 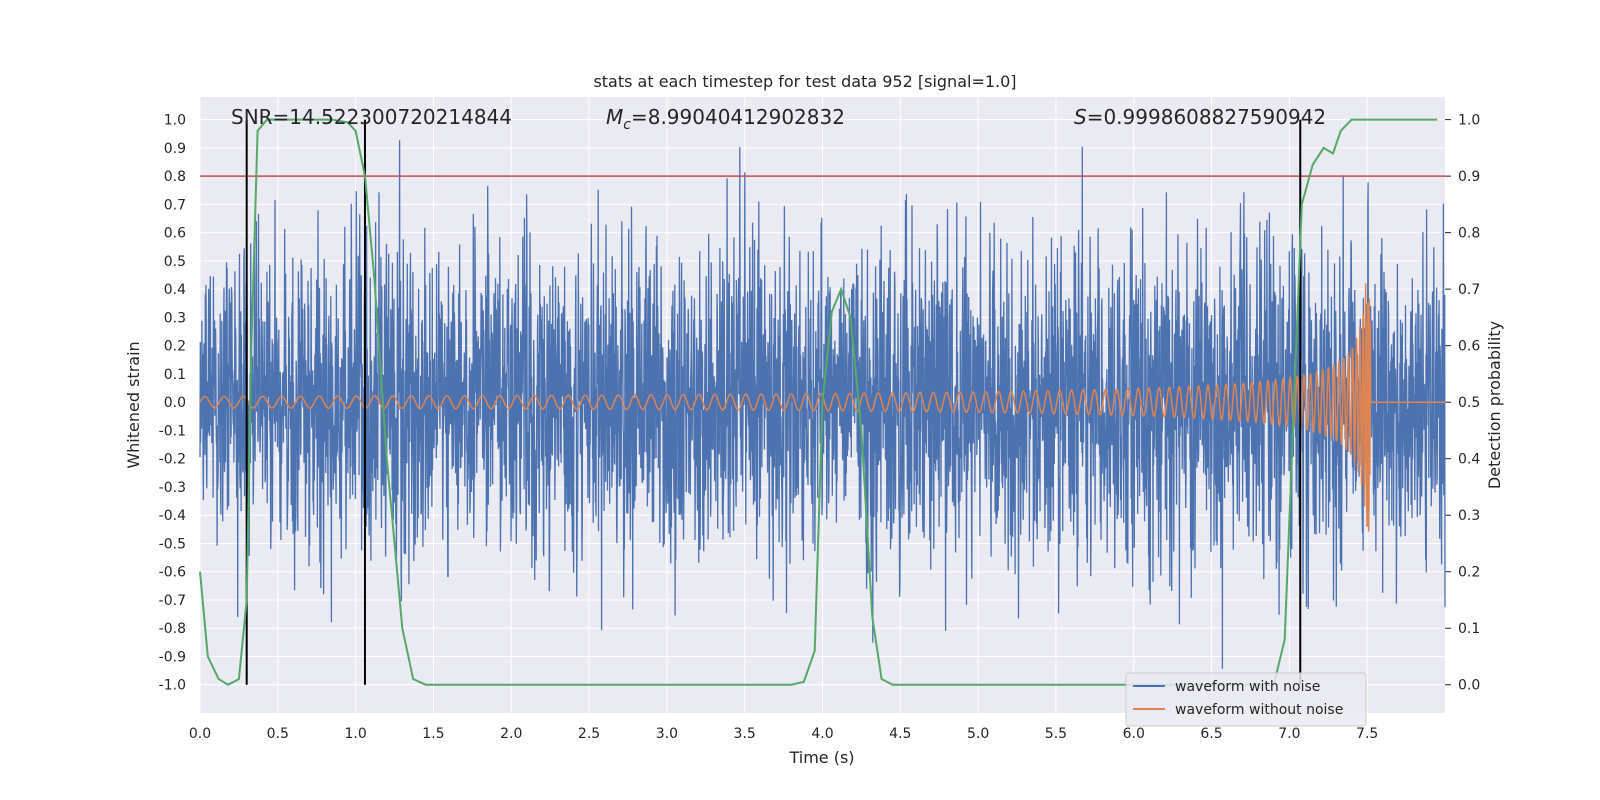 What do you see at coordinates (1469, 629) in the screenshot?
I see `y2-tick-label: 0.1` at bounding box center [1469, 629].